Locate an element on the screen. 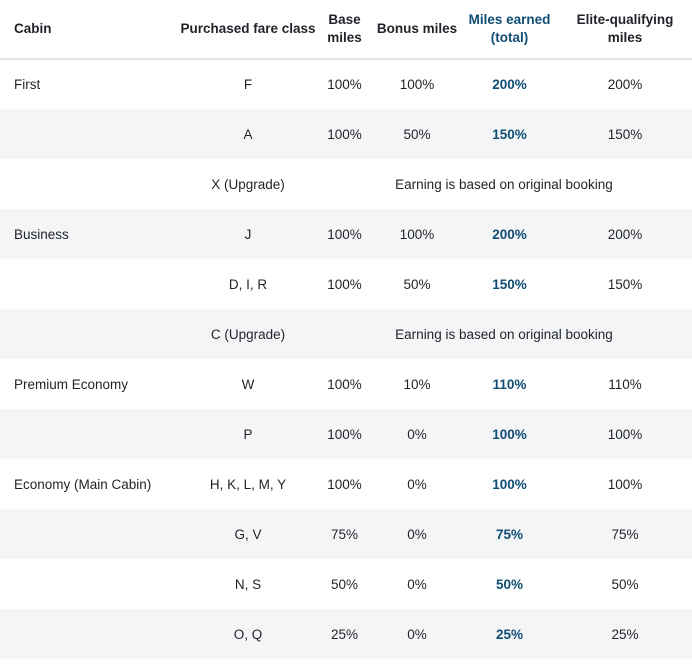 The height and width of the screenshot is (664, 692). header-bonus-miles: Bonus miles is located at coordinates (417, 28).